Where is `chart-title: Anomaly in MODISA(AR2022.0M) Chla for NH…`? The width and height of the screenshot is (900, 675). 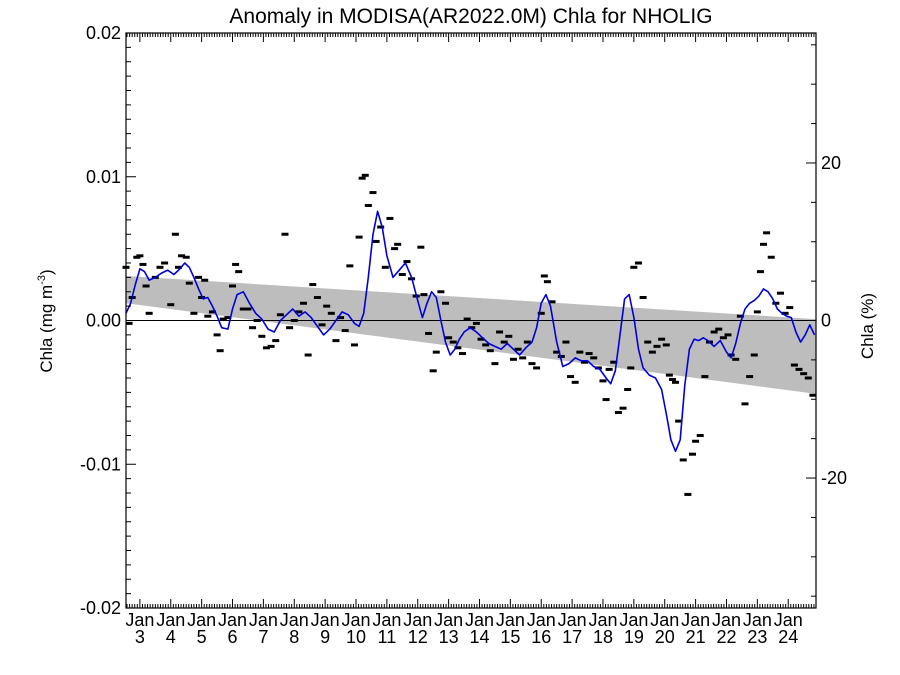 chart-title: Anomaly in MODISA(AR2022.0M) Chla for NH… is located at coordinates (470, 16).